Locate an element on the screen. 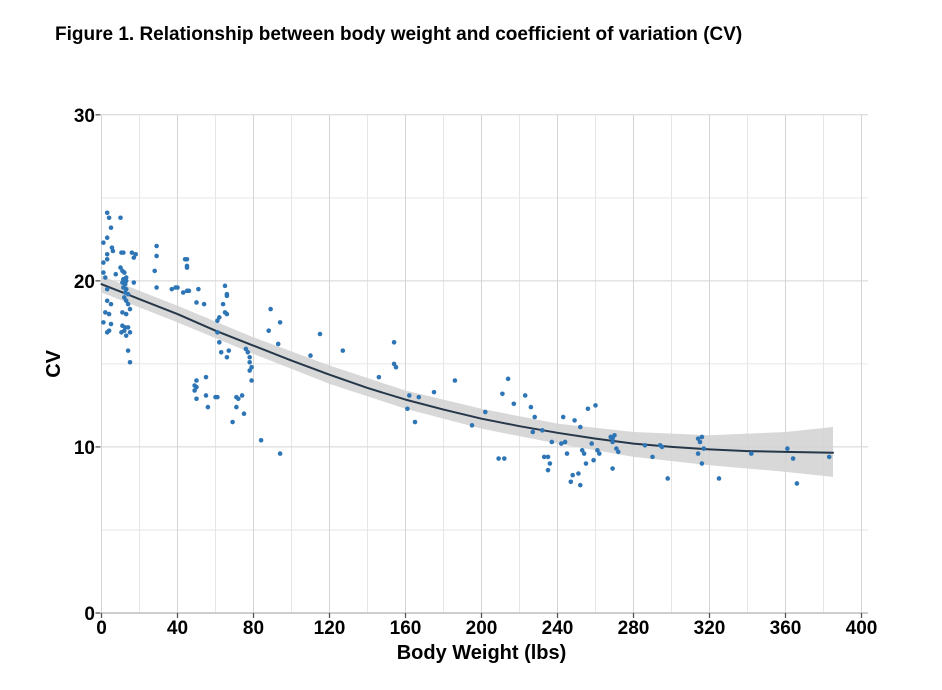 The height and width of the screenshot is (690, 942). x-axis-tick-label: 40 is located at coordinates (177, 628).